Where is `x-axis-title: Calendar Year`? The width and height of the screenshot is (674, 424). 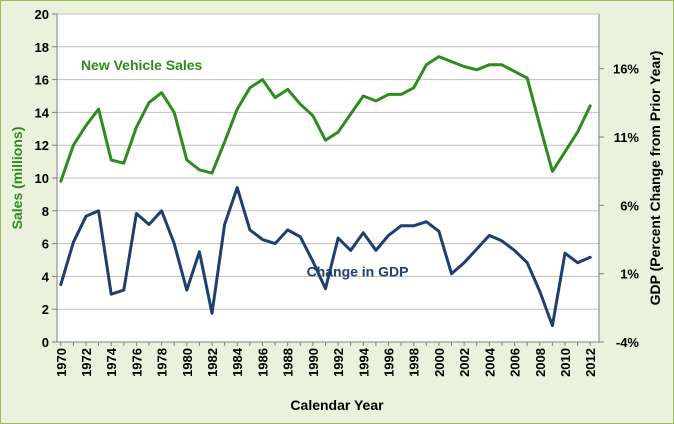
x-axis-title: Calendar Year is located at coordinates (337, 405).